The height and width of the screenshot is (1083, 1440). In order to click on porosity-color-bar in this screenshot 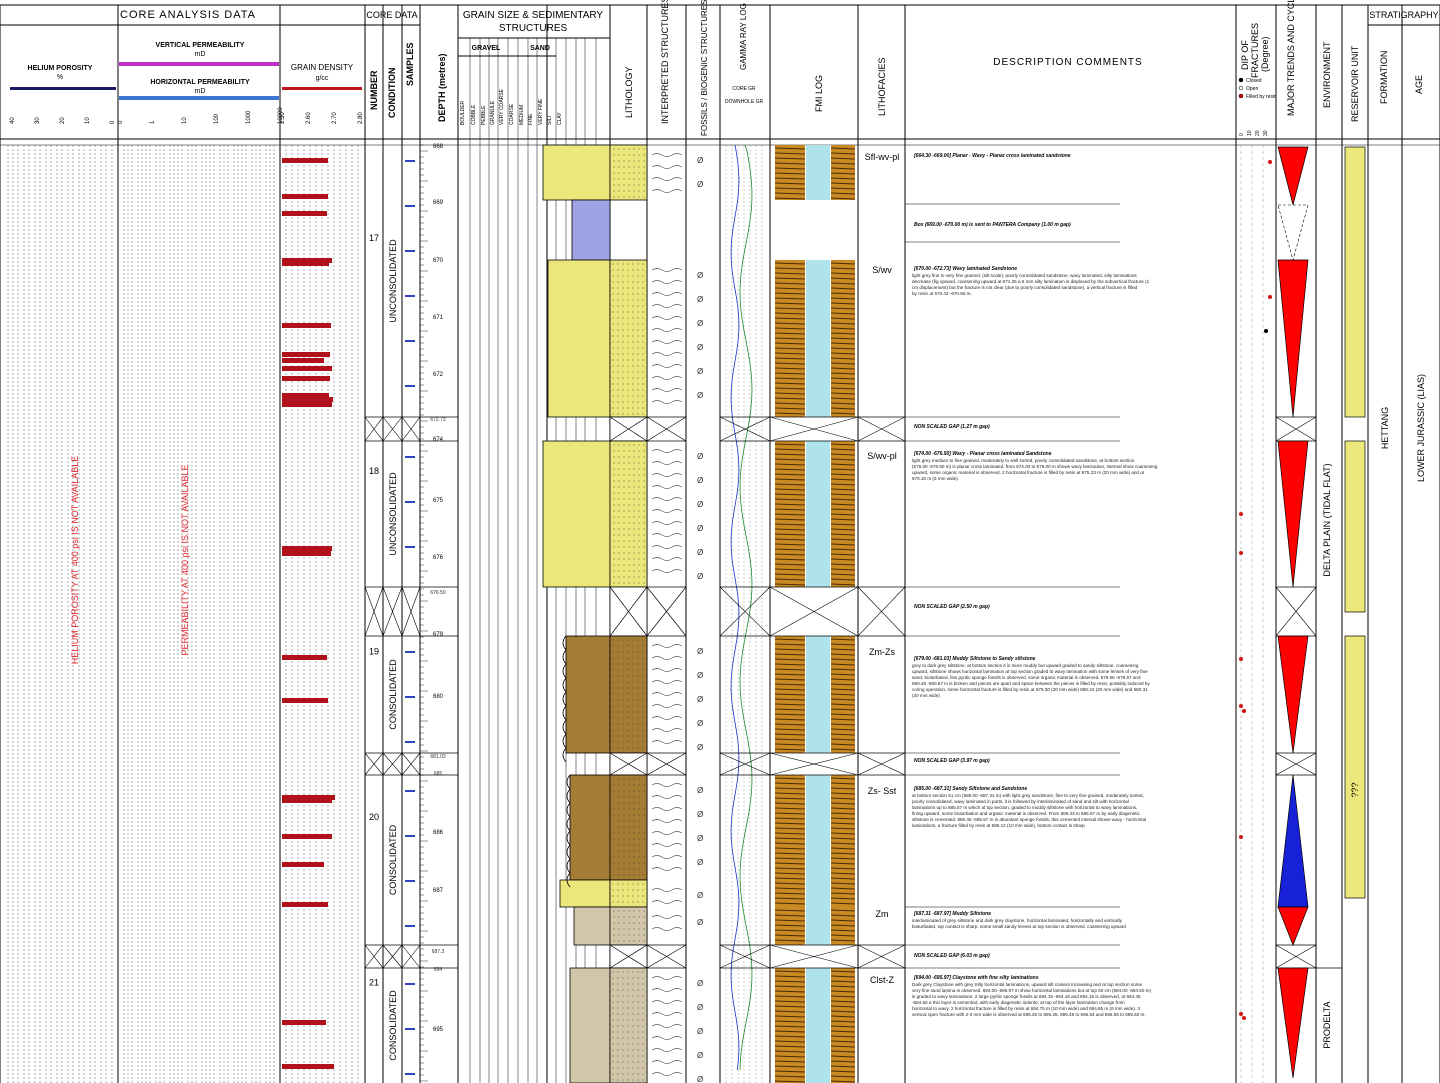, I will do `click(63, 88)`.